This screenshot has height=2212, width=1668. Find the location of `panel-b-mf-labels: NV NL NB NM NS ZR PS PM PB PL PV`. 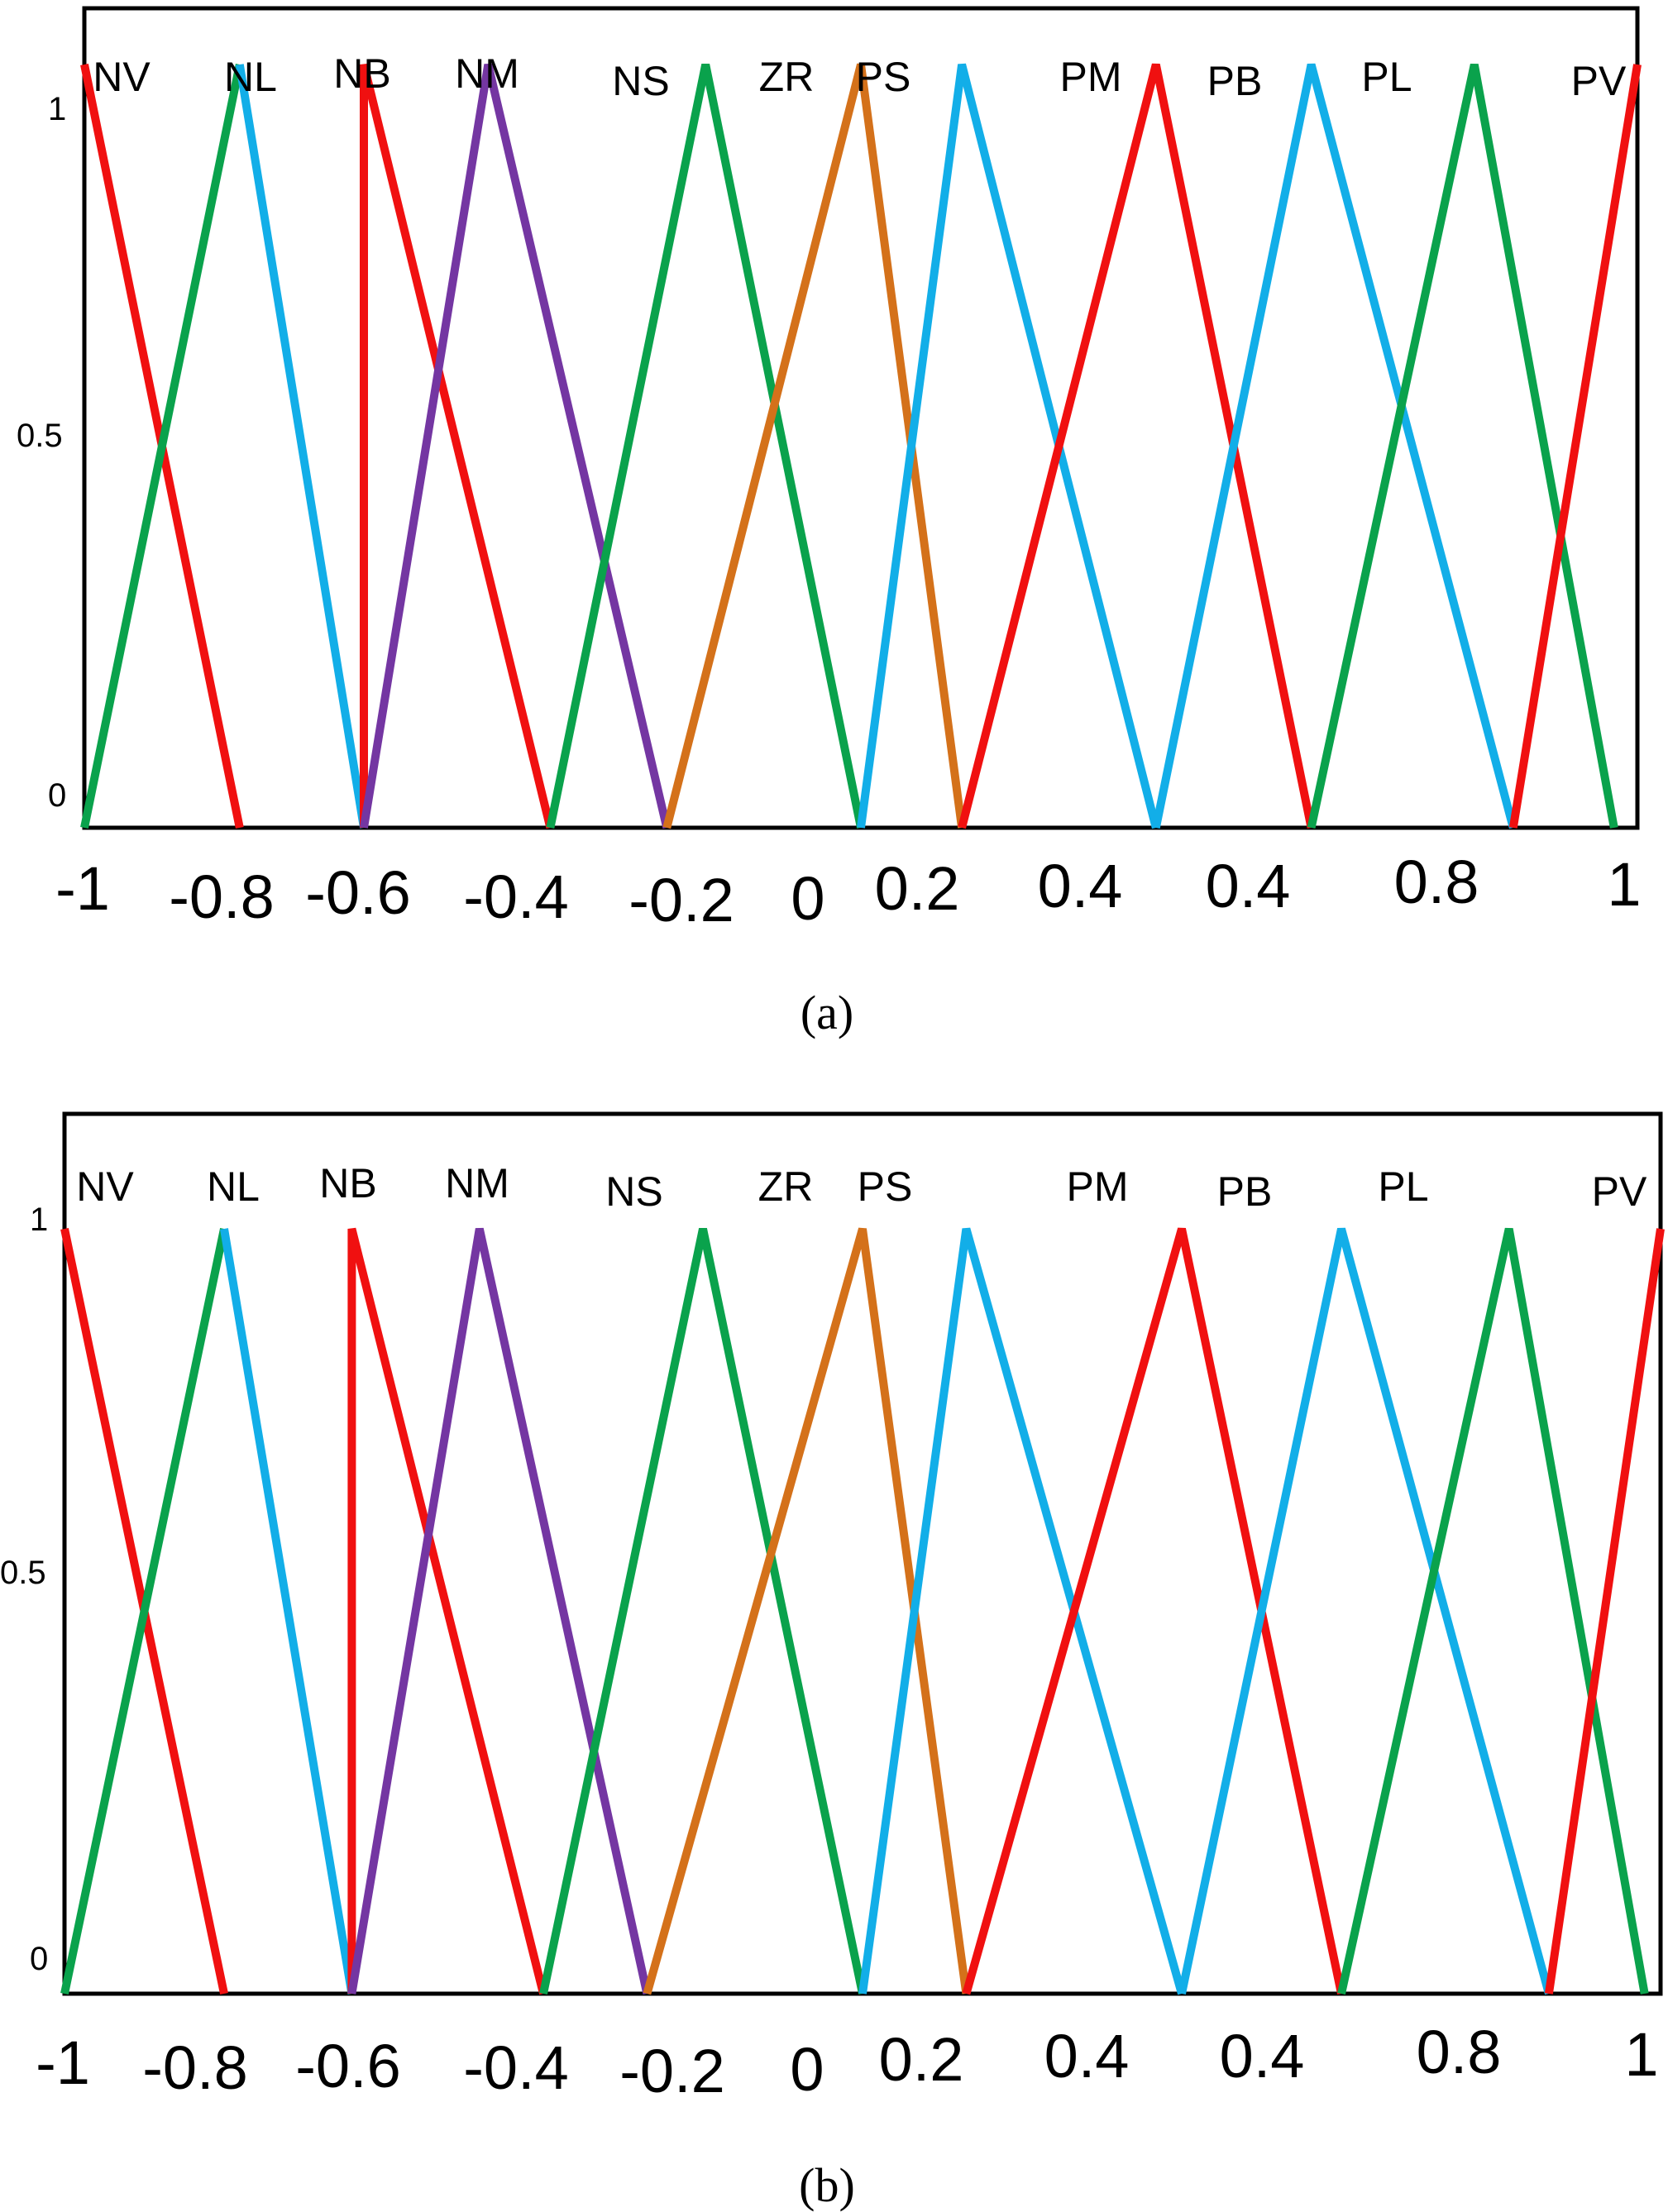

panel-b-mf-labels: NV NL NB NM NS ZR PS PM PB PL PV is located at coordinates (861, 1188).